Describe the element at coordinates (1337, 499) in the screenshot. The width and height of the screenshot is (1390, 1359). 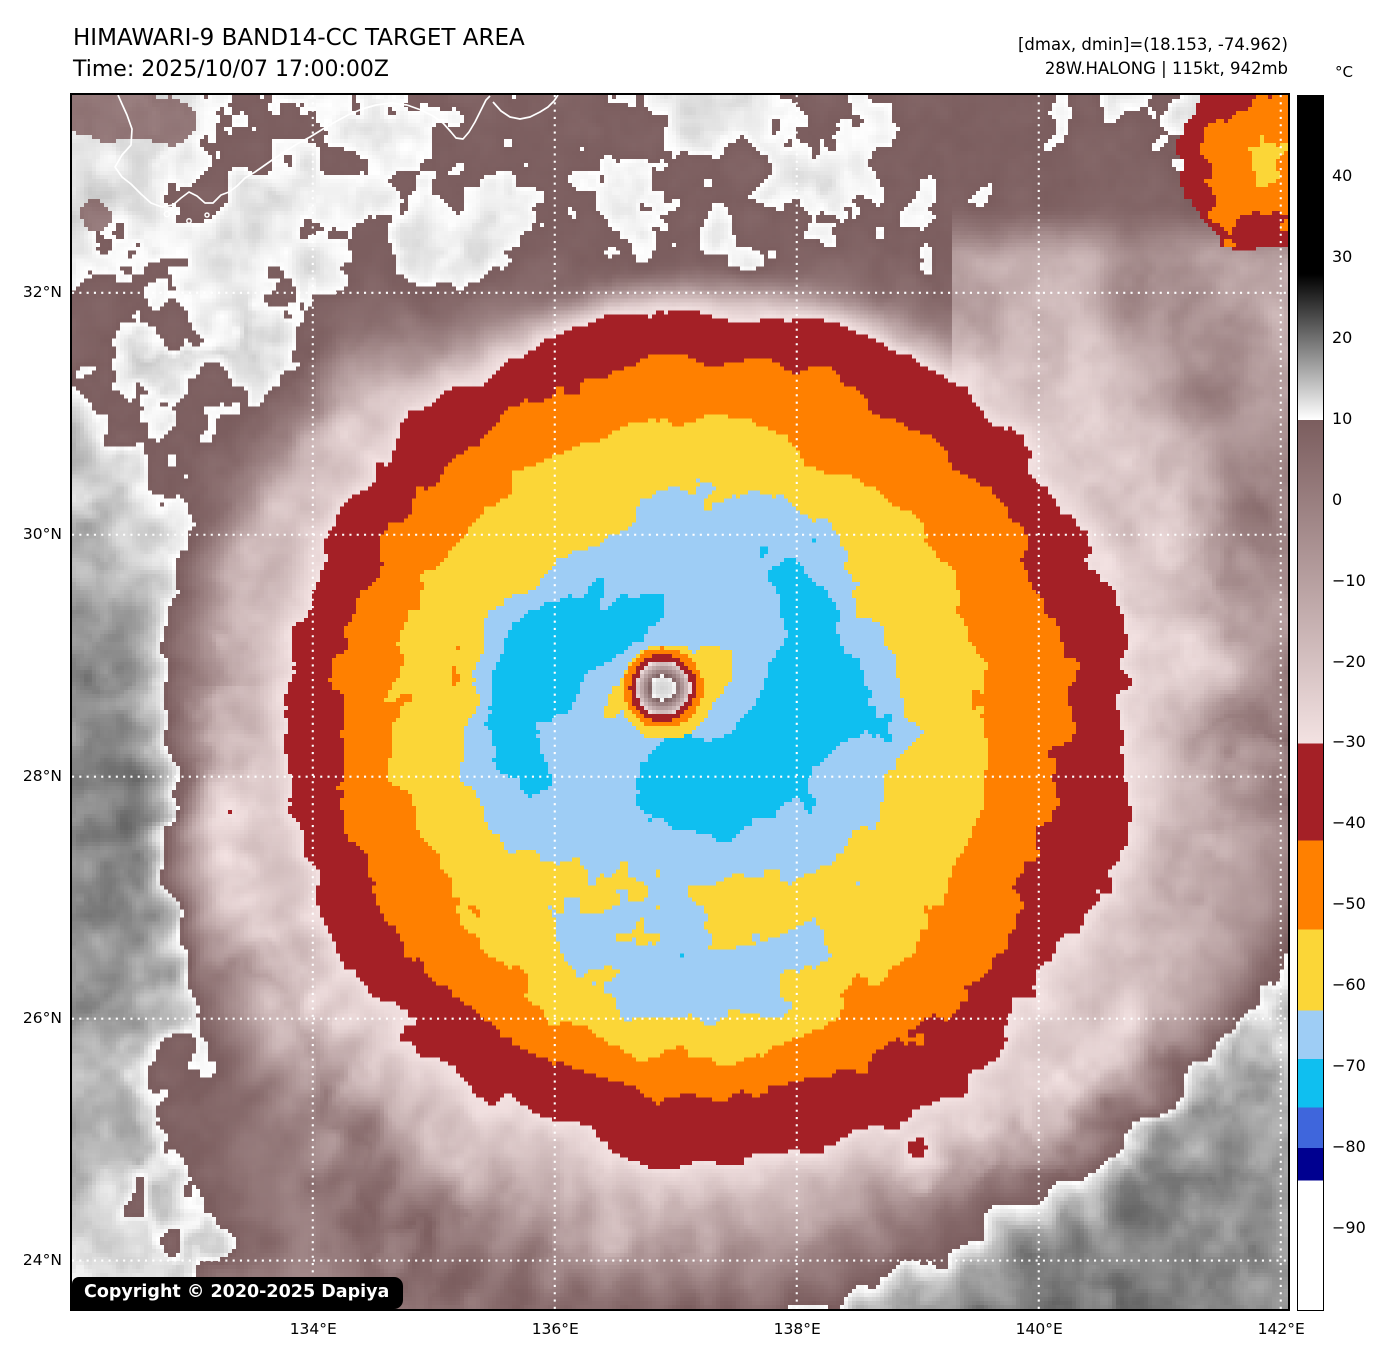
I see `colorbar-tick-label: 0` at that location.